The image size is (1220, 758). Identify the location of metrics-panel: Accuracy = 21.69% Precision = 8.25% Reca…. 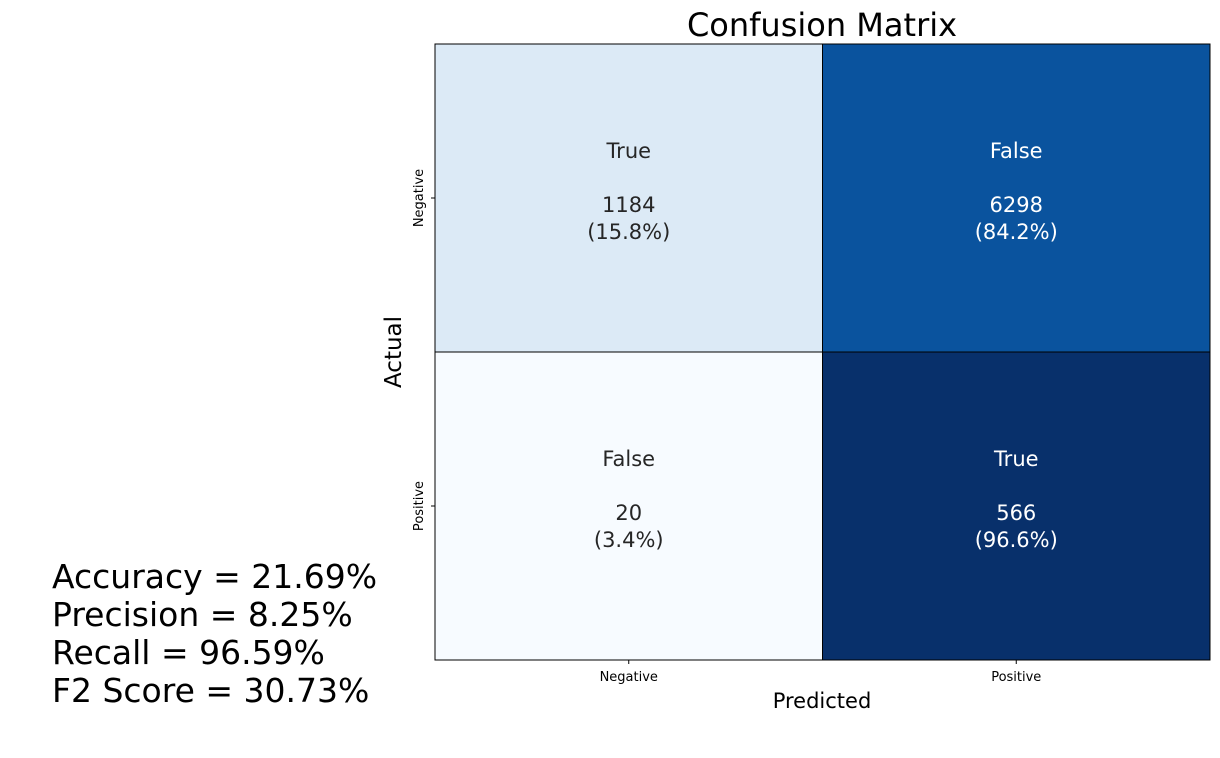
(214, 634).